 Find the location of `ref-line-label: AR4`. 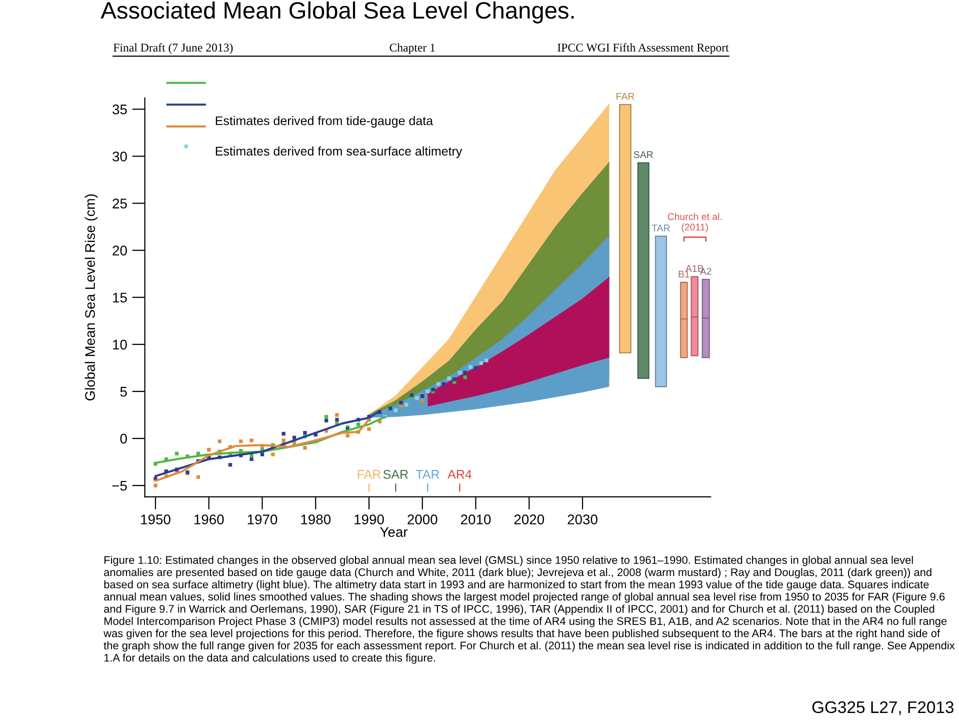

ref-line-label: AR4 is located at coordinates (460, 474).